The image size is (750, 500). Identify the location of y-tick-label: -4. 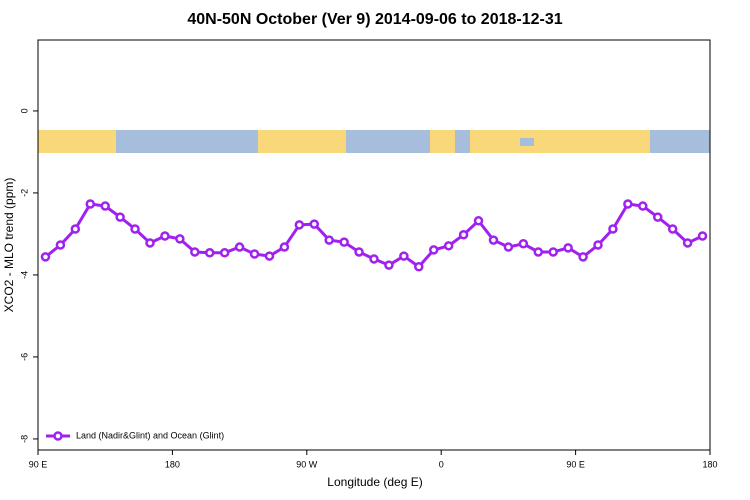
(24, 275).